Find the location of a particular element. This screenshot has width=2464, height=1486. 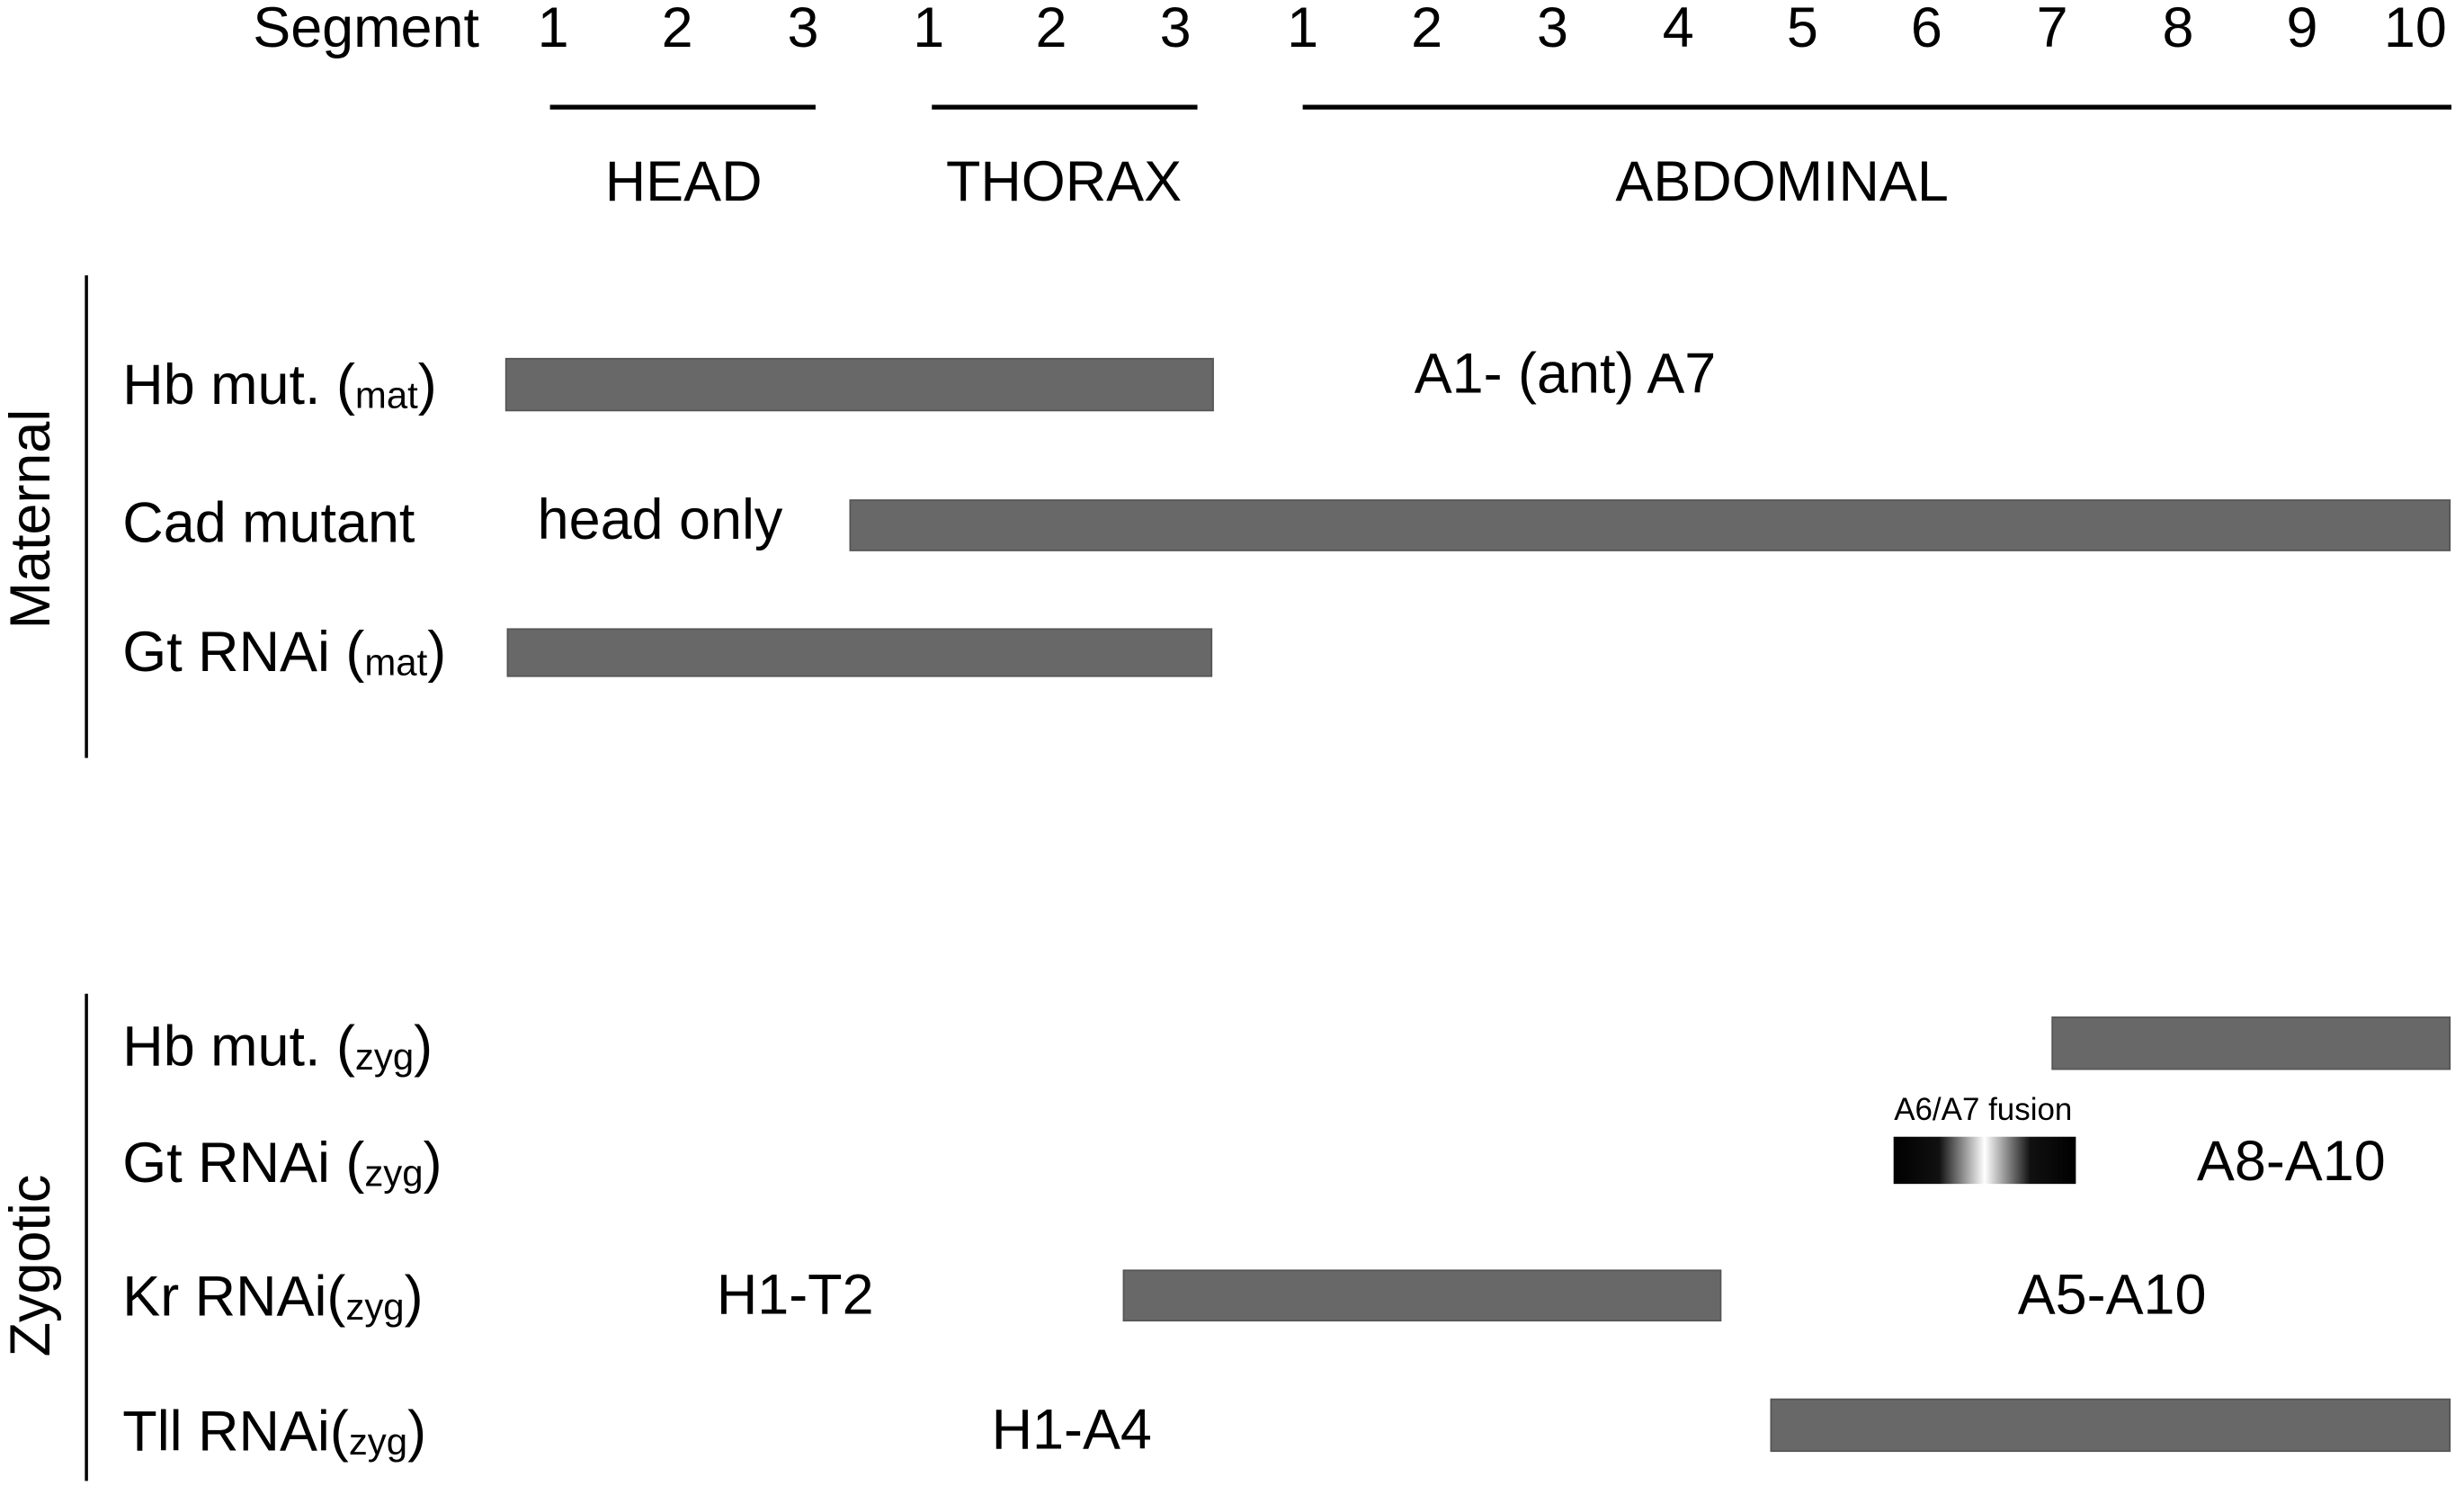

row-note: A8-A10 is located at coordinates (2292, 1161).